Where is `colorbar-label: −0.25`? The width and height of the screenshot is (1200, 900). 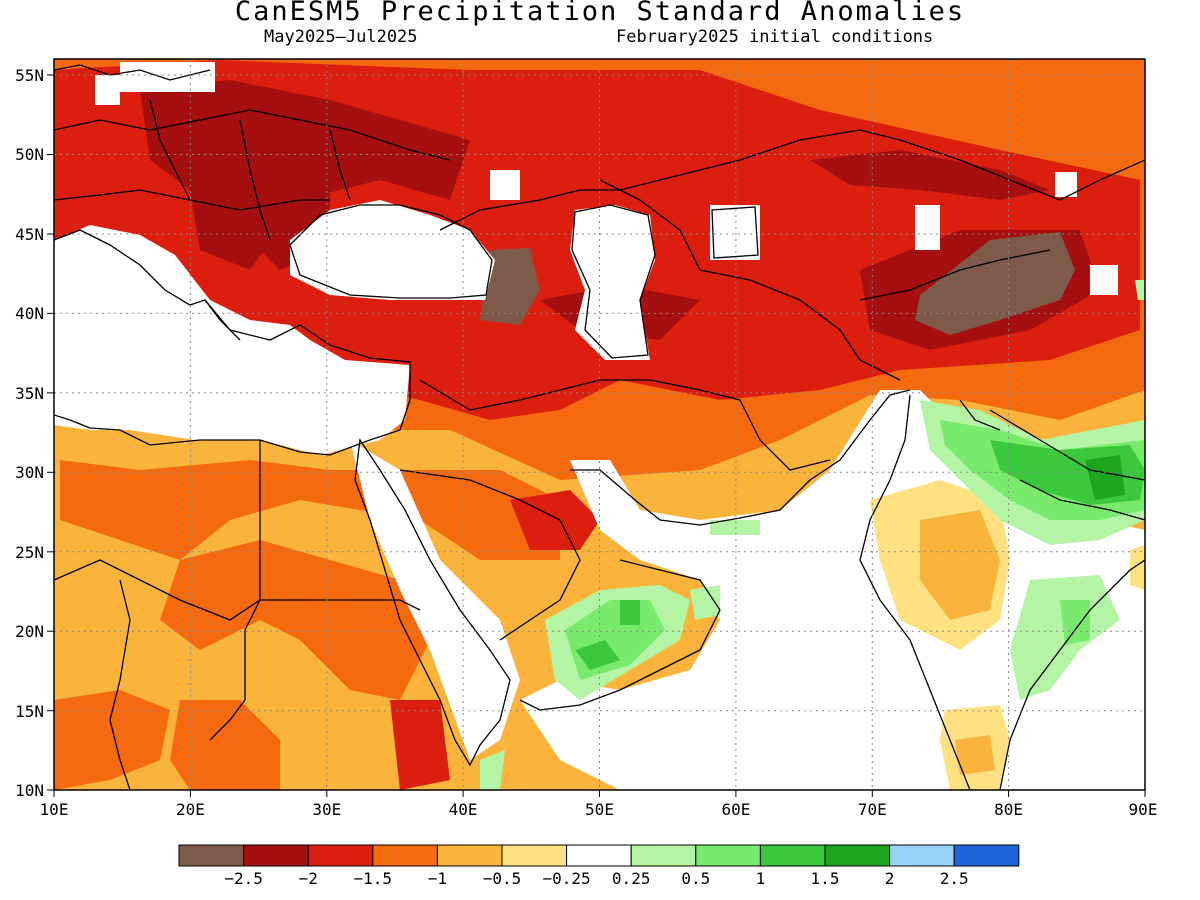
colorbar-label: −0.25 is located at coordinates (567, 878).